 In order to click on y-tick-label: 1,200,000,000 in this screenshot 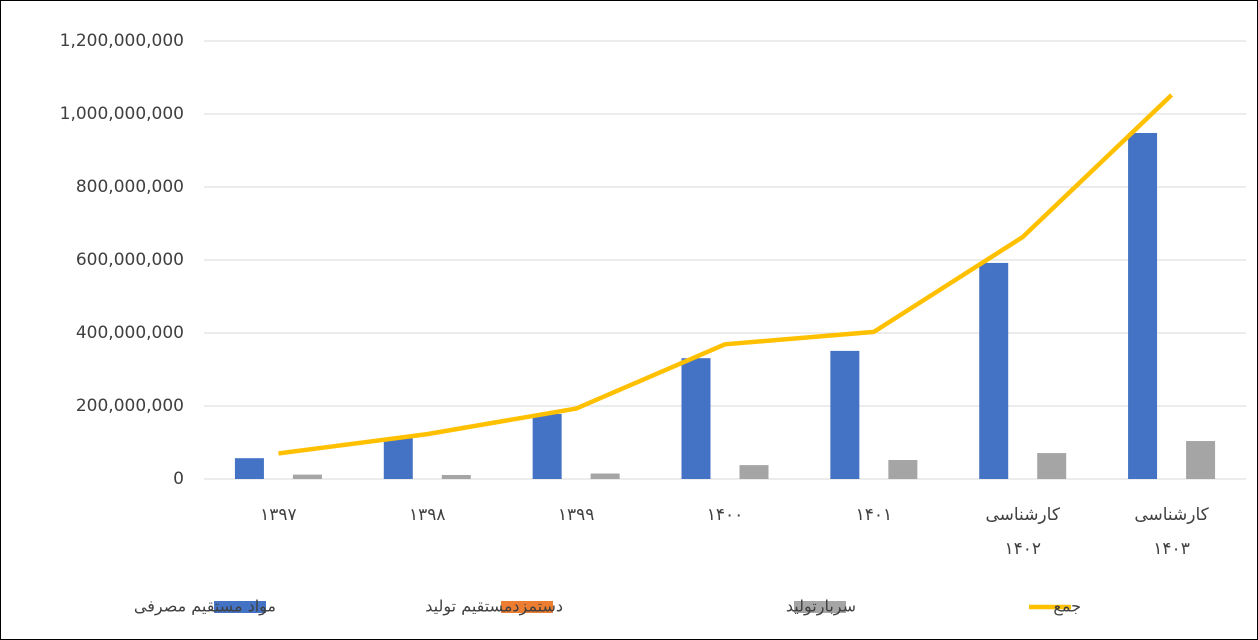, I will do `click(122, 41)`.